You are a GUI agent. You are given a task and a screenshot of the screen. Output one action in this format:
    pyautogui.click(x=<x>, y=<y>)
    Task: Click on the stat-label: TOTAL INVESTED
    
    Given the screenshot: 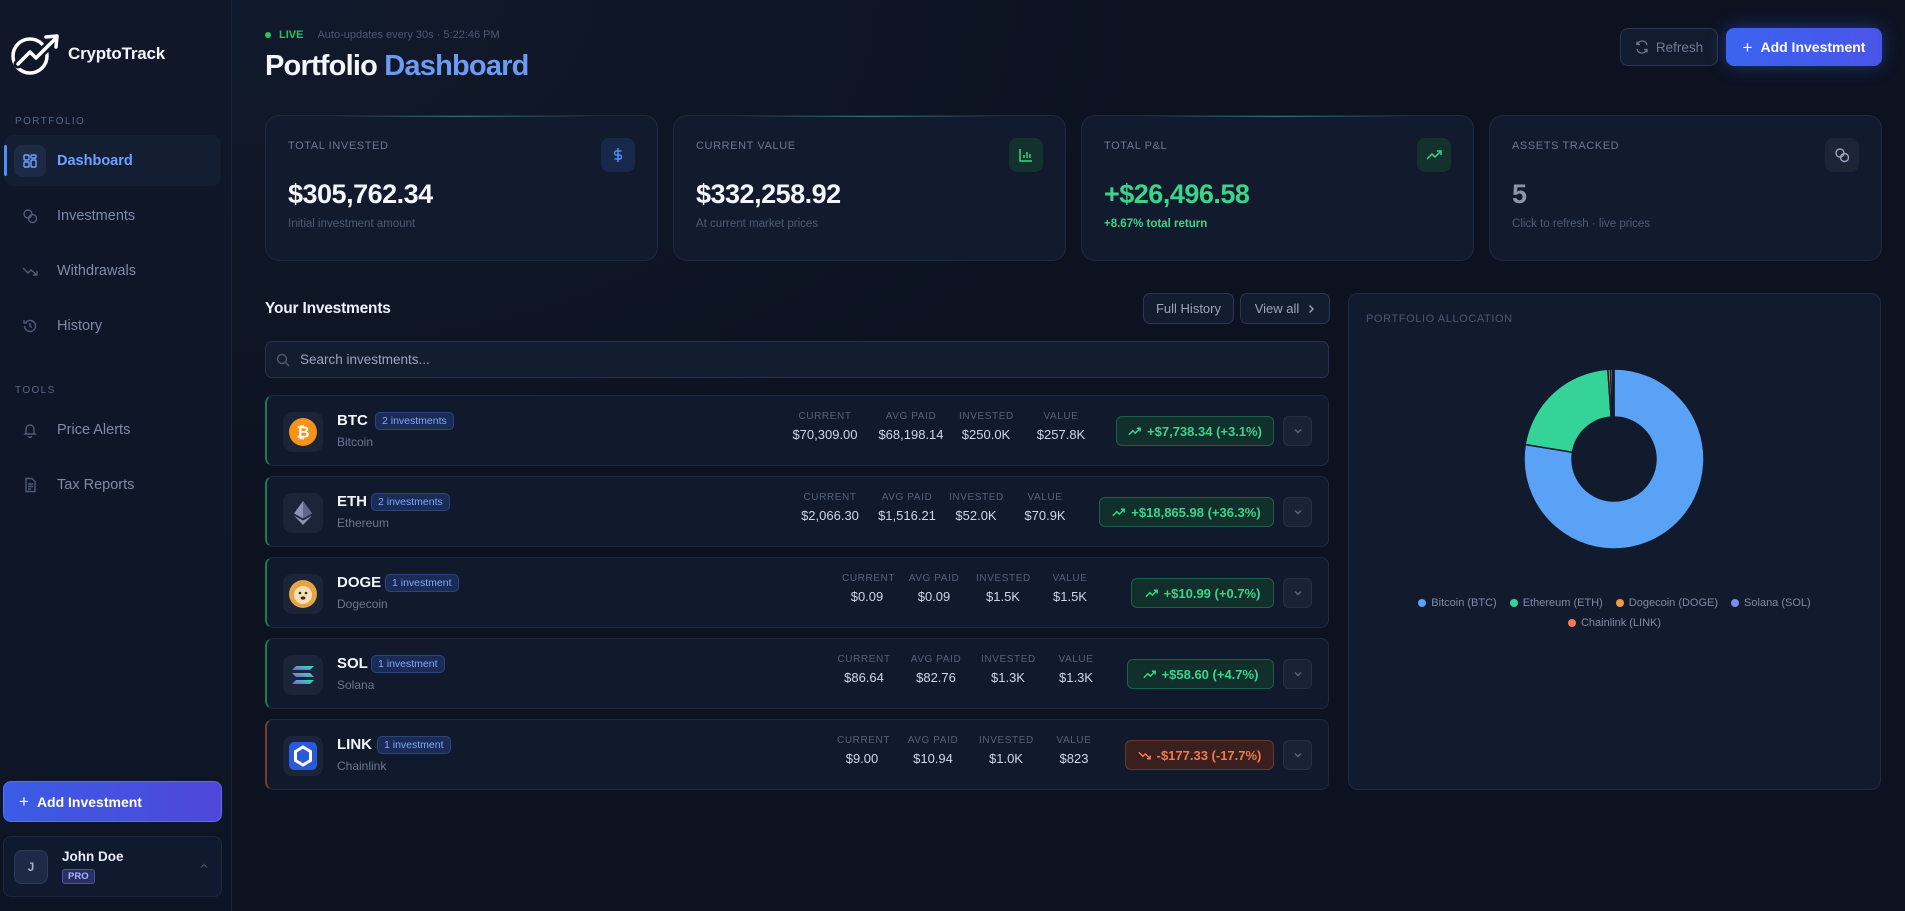 What is the action you would take?
    pyautogui.click(x=338, y=146)
    